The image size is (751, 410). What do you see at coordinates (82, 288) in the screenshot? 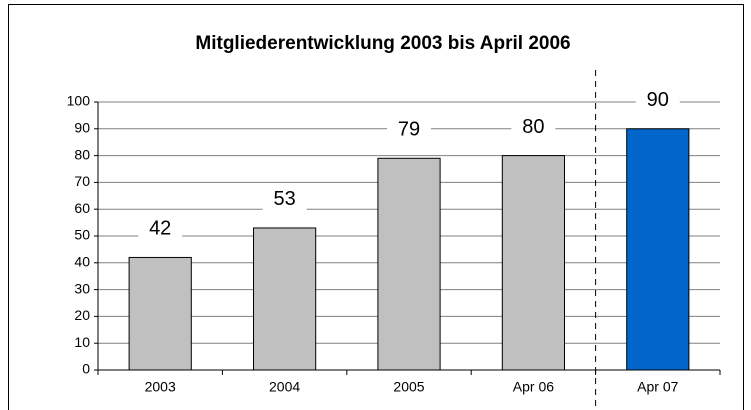
I see `y-tick-label: 30` at bounding box center [82, 288].